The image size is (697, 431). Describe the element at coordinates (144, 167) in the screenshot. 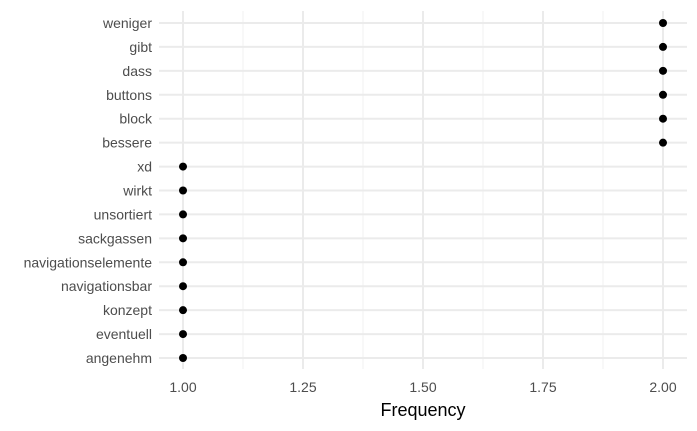

I see `y-tick-label: xd` at that location.